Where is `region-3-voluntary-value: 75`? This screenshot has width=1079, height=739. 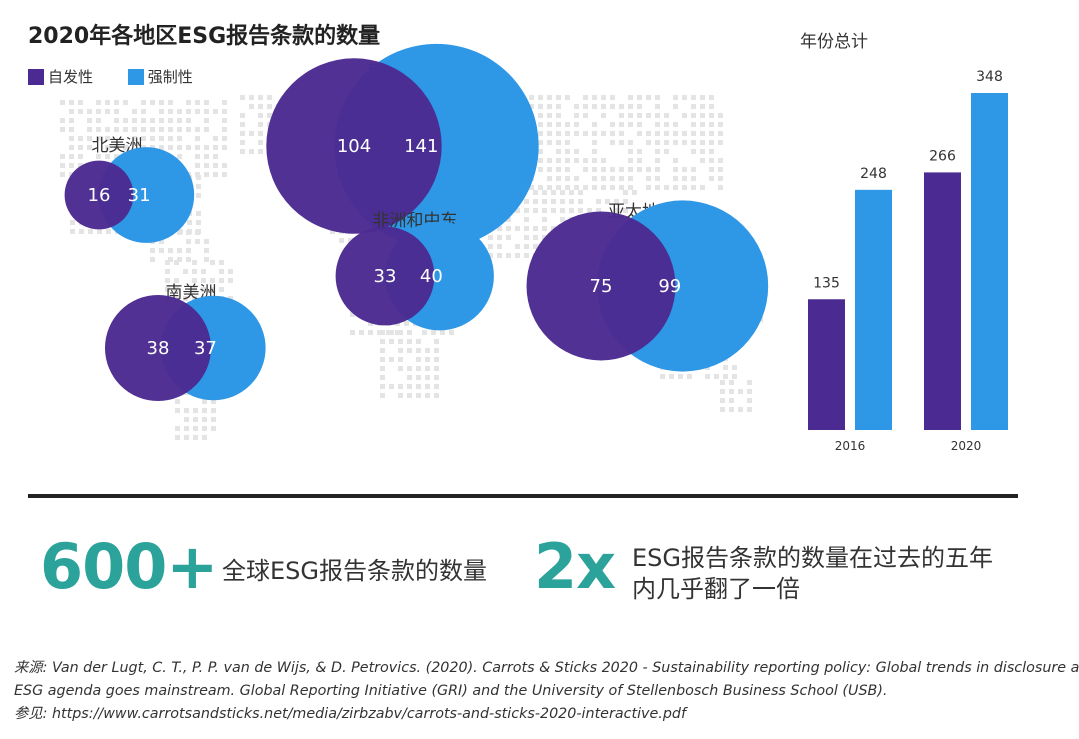
region-3-voluntary-value: 75 is located at coordinates (601, 286).